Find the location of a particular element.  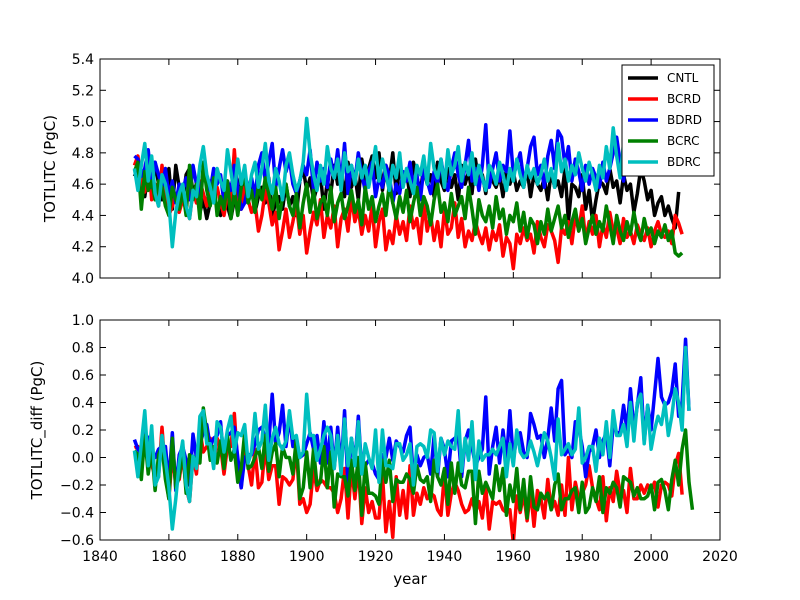

top-series-bcrc-line is located at coordinates (408, 209).